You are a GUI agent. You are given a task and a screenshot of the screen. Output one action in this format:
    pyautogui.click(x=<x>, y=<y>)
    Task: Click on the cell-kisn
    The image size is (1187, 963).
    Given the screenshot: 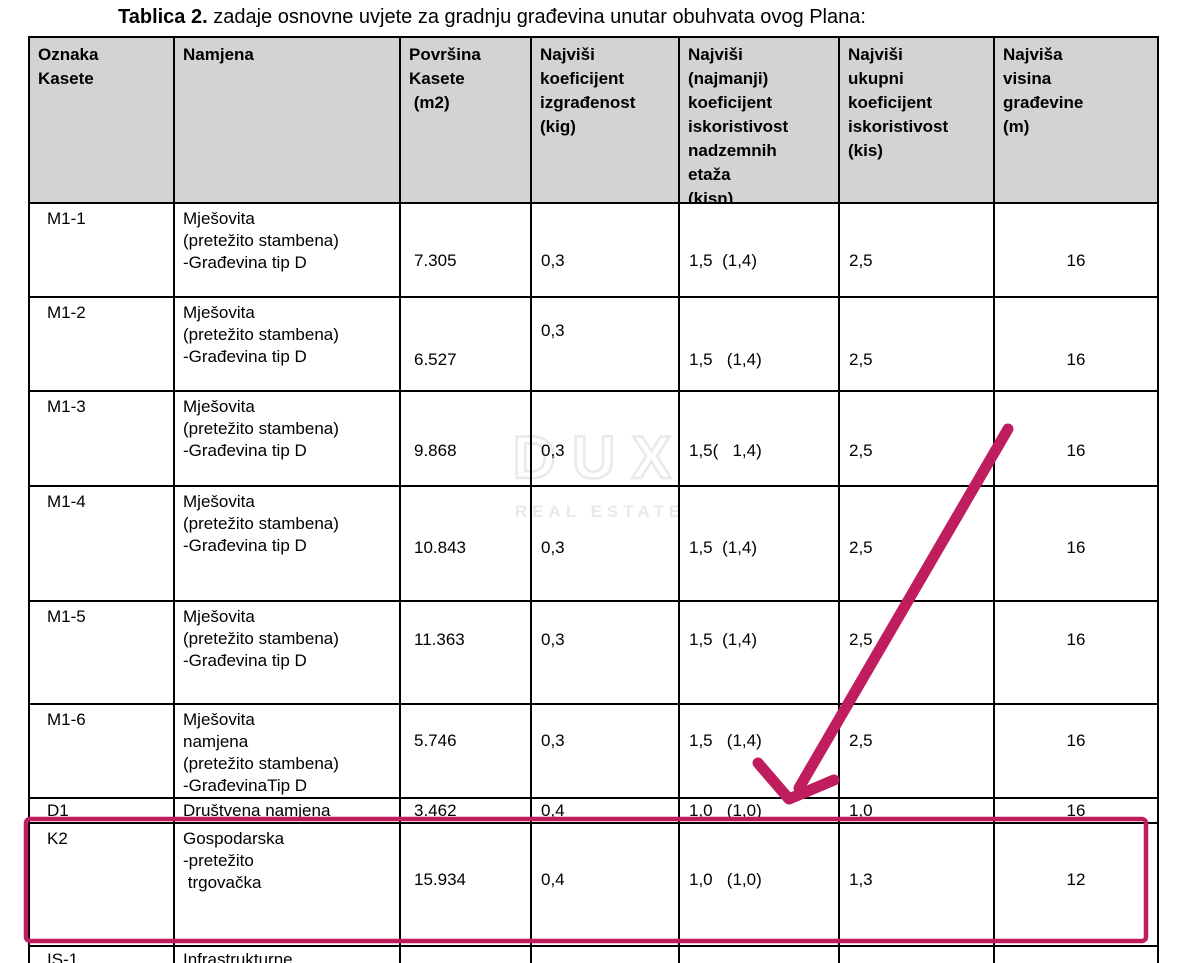 What is the action you would take?
    pyautogui.click(x=760, y=955)
    